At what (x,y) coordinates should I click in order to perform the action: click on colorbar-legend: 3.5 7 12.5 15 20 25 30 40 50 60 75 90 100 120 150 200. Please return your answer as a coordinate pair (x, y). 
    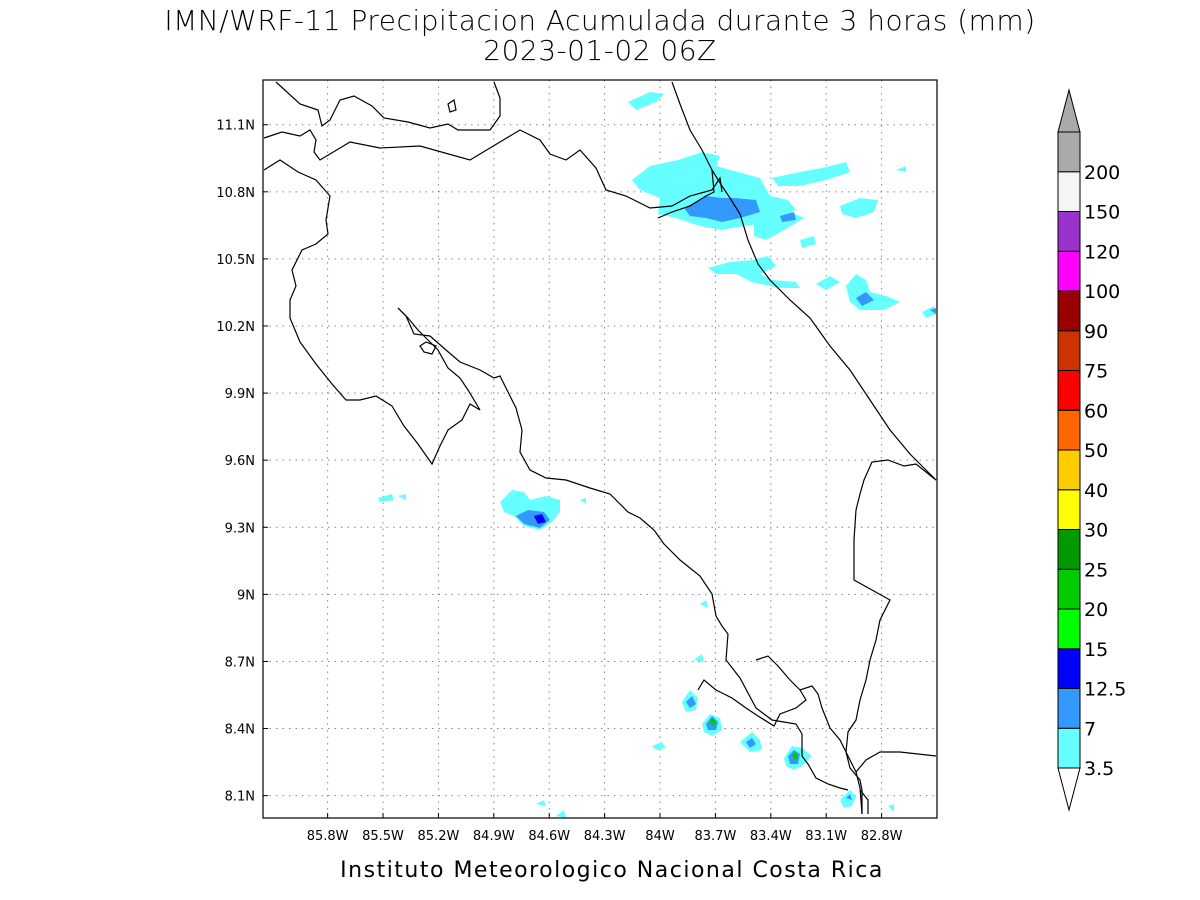
    Looking at the image, I should click on (1091, 450).